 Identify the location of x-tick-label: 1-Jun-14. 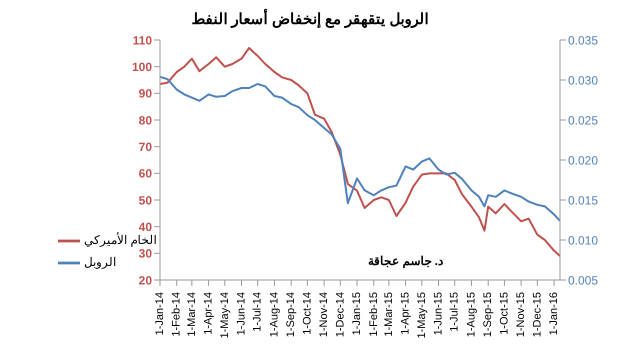
(242, 314).